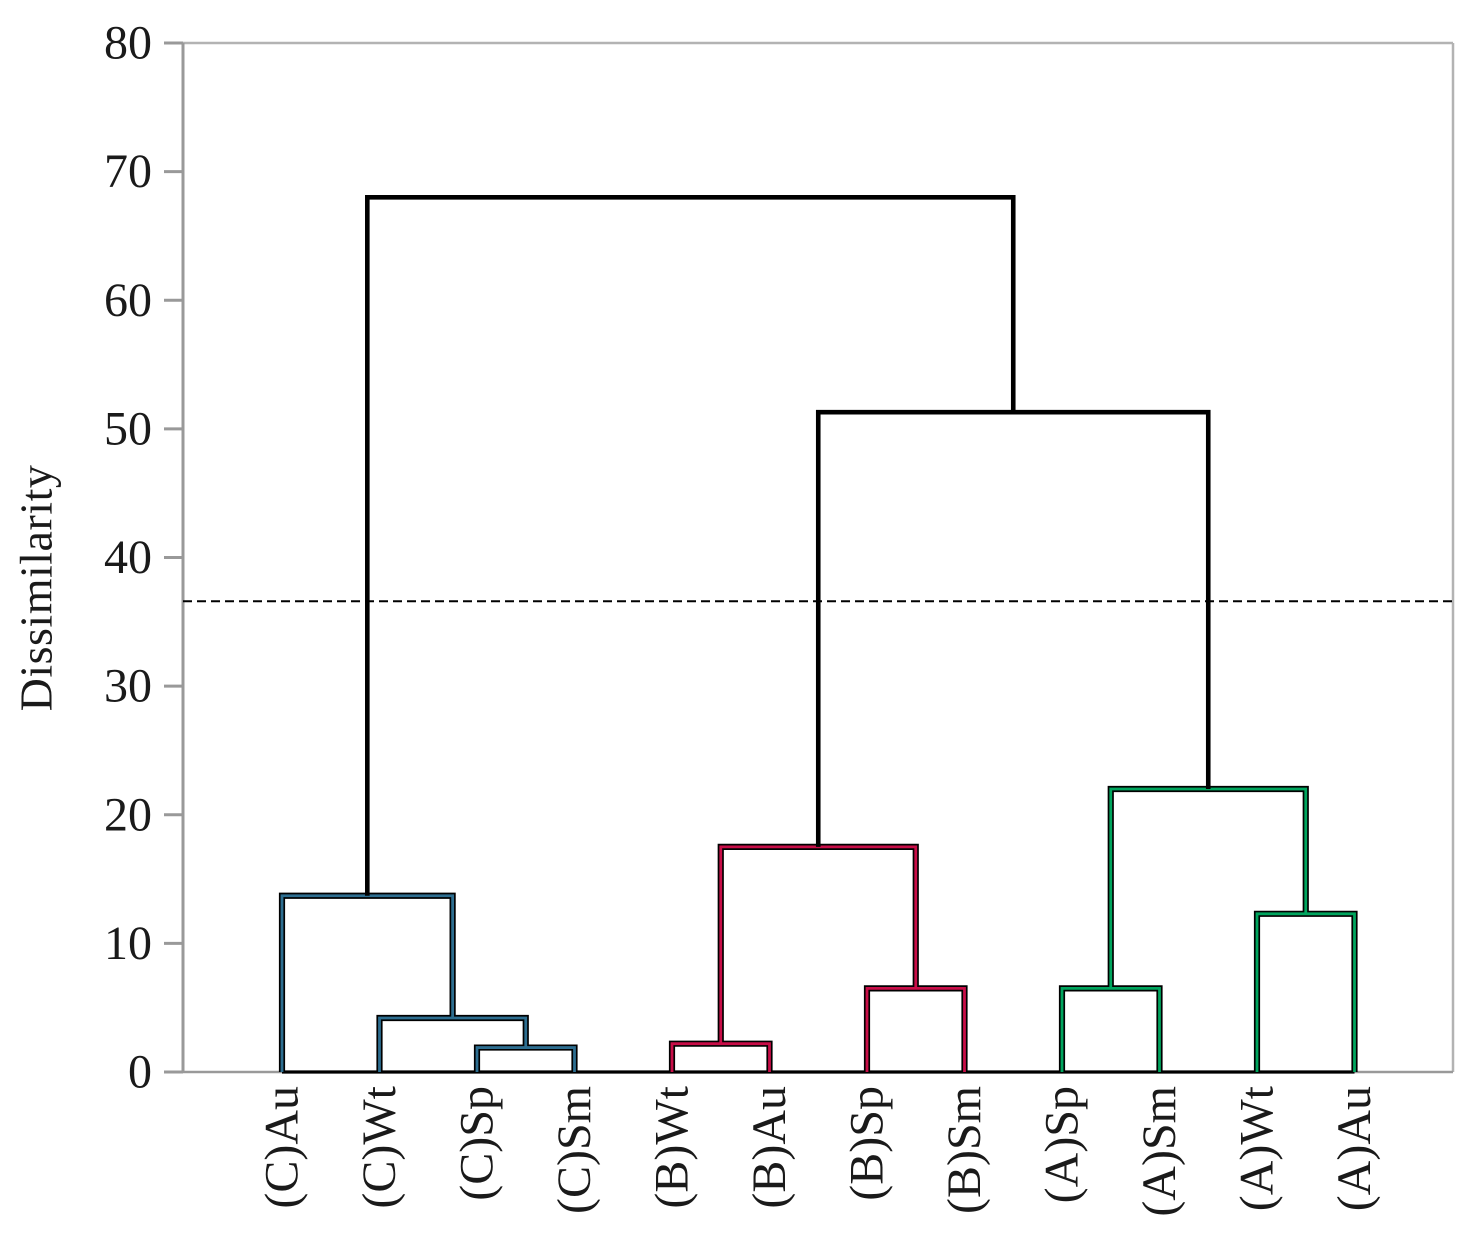 Image resolution: width=1475 pixels, height=1251 pixels. I want to click on x-axis-leaf-label: (A)Sm, so click(1159, 1151).